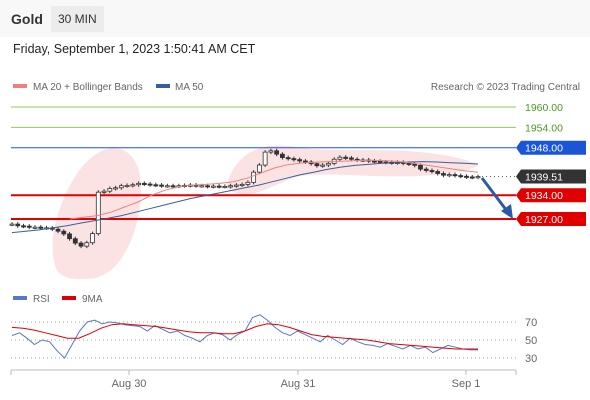 The height and width of the screenshot is (400, 590). What do you see at coordinates (134, 49) in the screenshot?
I see `datetime-label: Friday, September 1, 2023 1:50:41 AM CET` at bounding box center [134, 49].